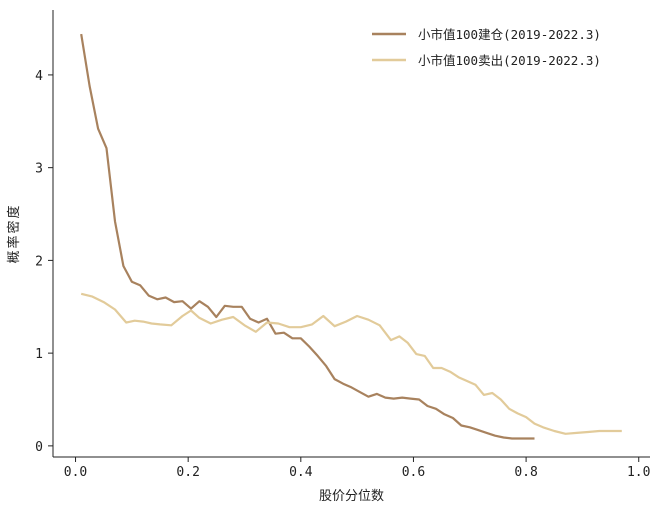 This screenshot has height=507, width=651. What do you see at coordinates (75, 472) in the screenshot?
I see `x-tick-label: 0.0` at bounding box center [75, 472].